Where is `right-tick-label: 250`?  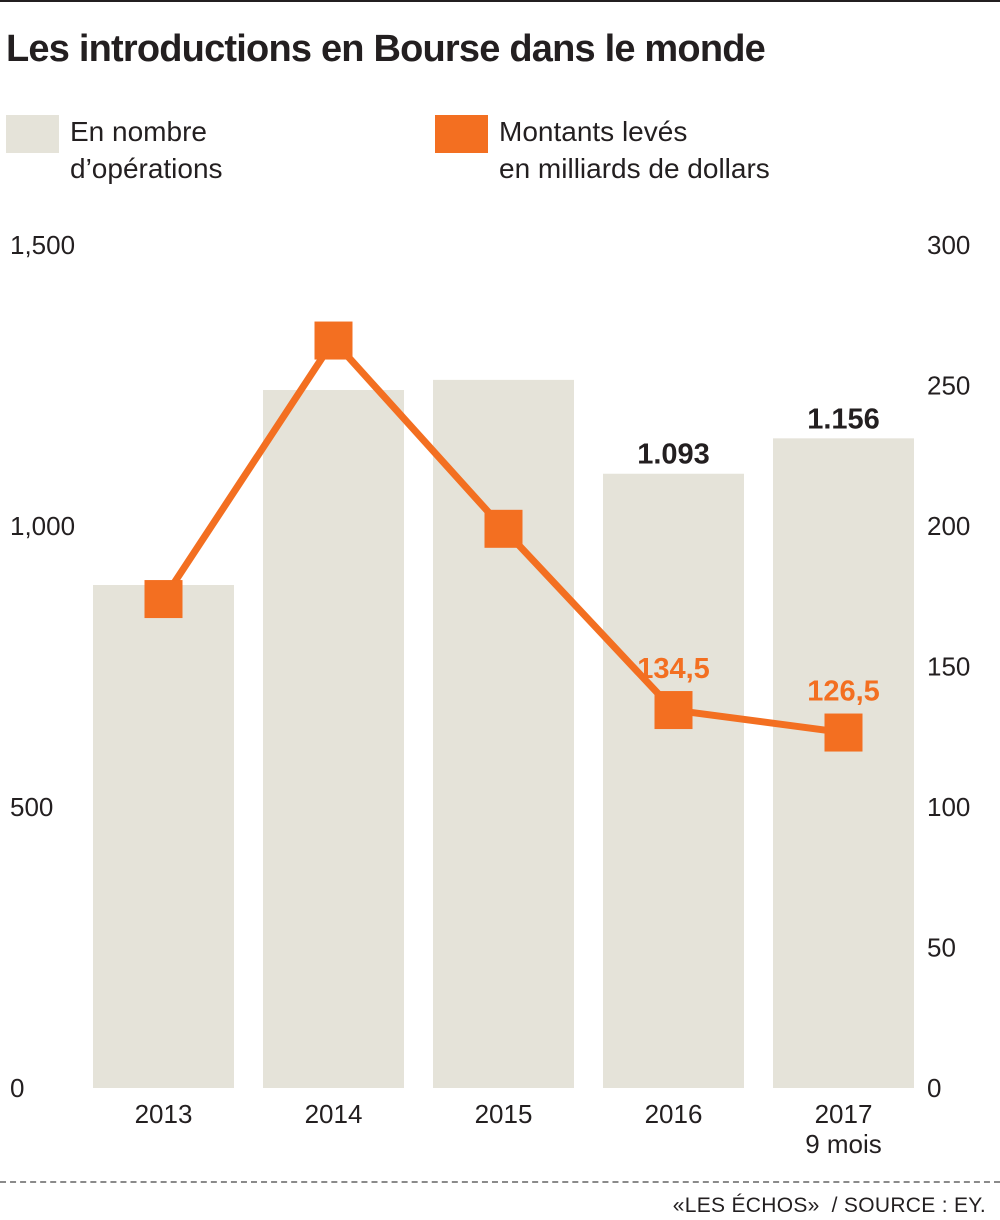 right-tick-label: 250 is located at coordinates (948, 386).